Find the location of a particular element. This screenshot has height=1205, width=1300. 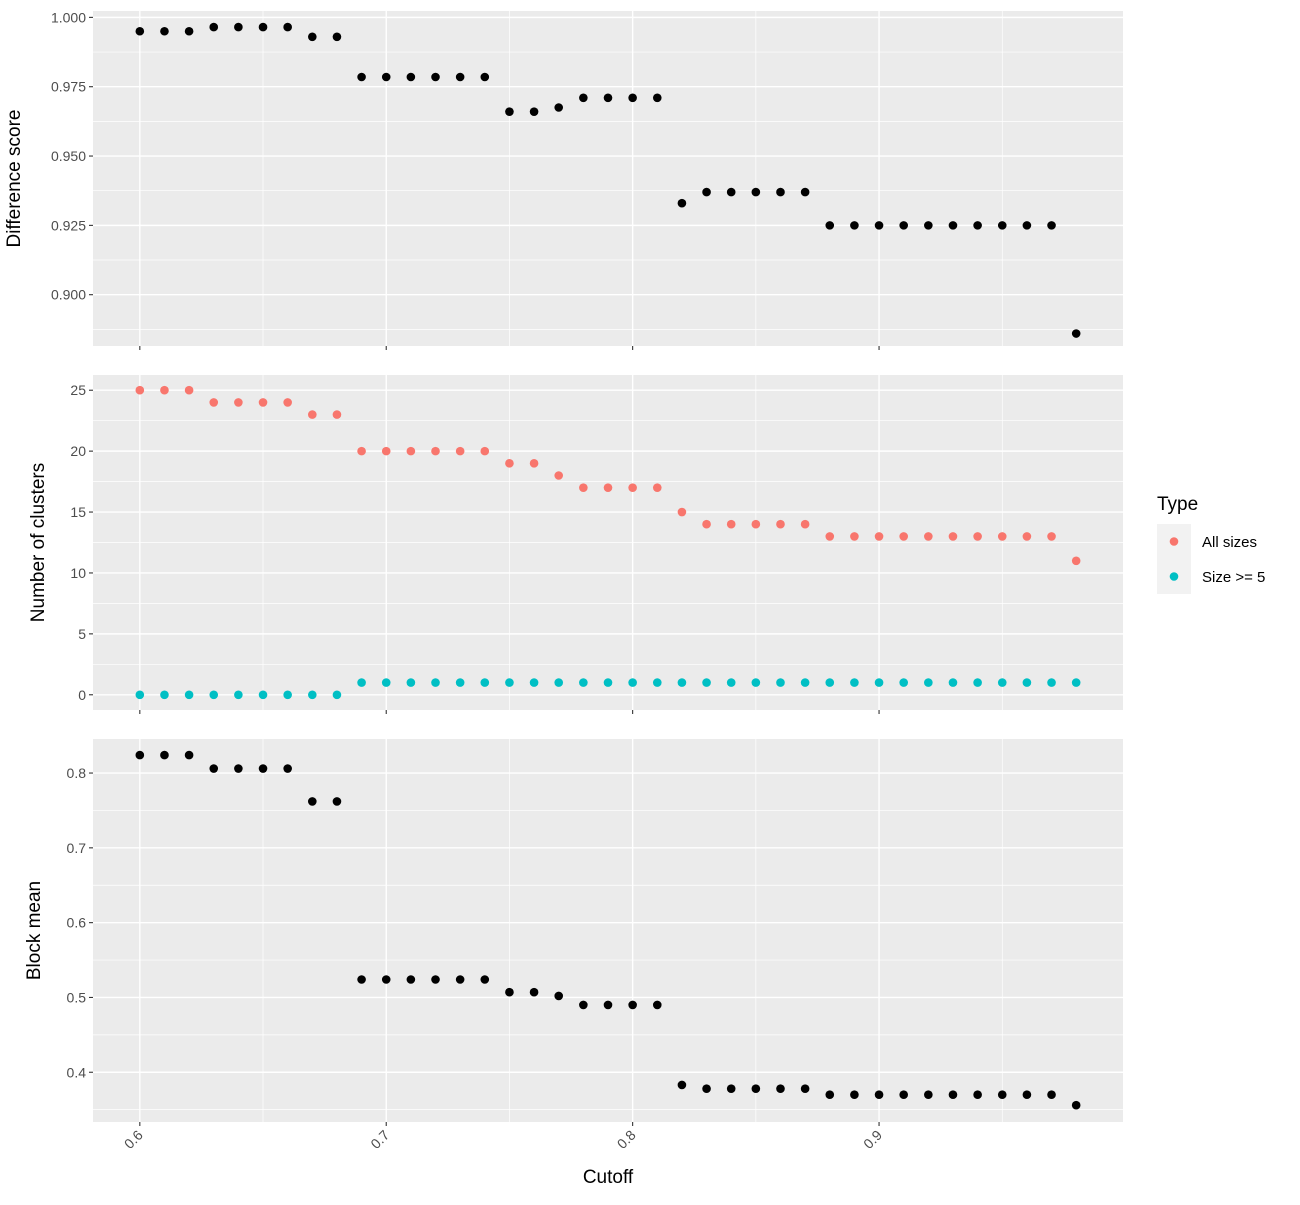

legend-label: All sizes is located at coordinates (1229, 542).